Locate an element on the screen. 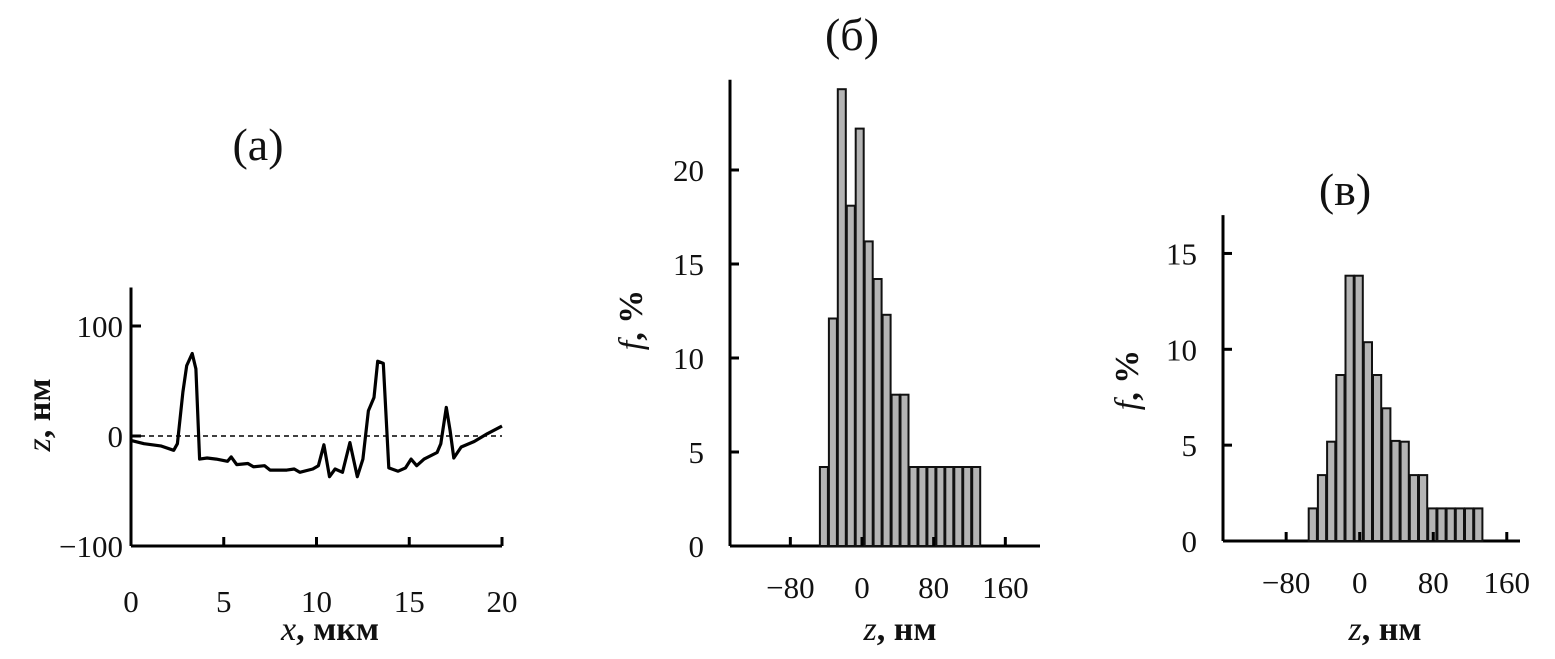  x-axis-variable: x is located at coordinates (288, 629).